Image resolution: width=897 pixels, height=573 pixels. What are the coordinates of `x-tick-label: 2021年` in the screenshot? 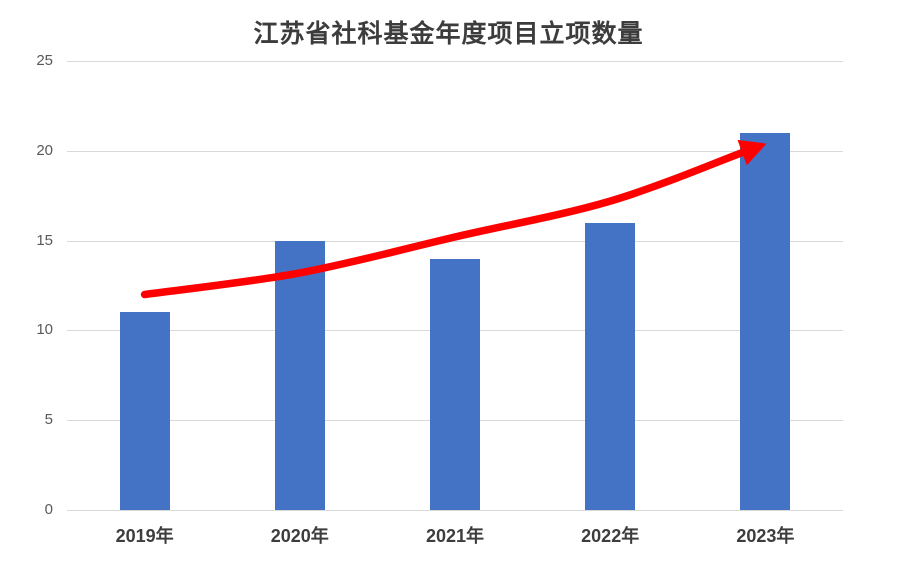 It's located at (455, 536).